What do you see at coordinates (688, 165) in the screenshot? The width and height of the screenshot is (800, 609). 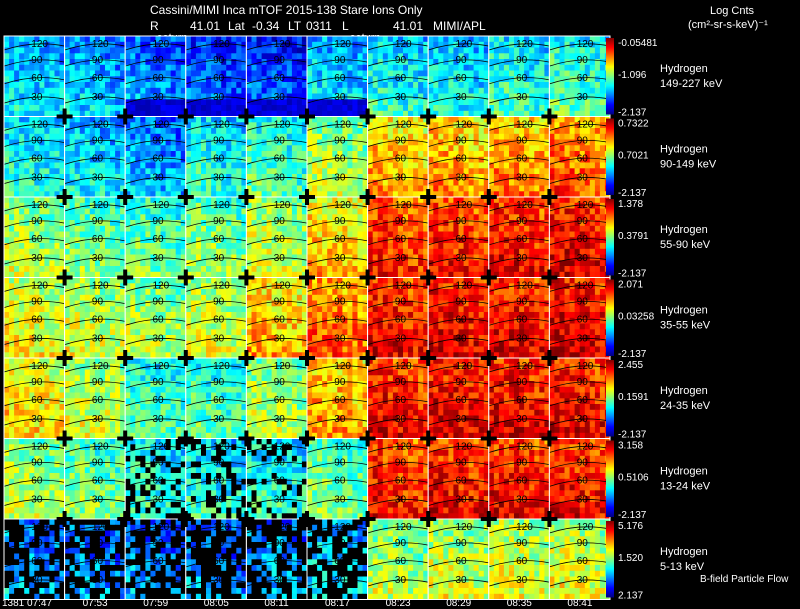 I see `energy-range-label: 90-149 keV` at bounding box center [688, 165].